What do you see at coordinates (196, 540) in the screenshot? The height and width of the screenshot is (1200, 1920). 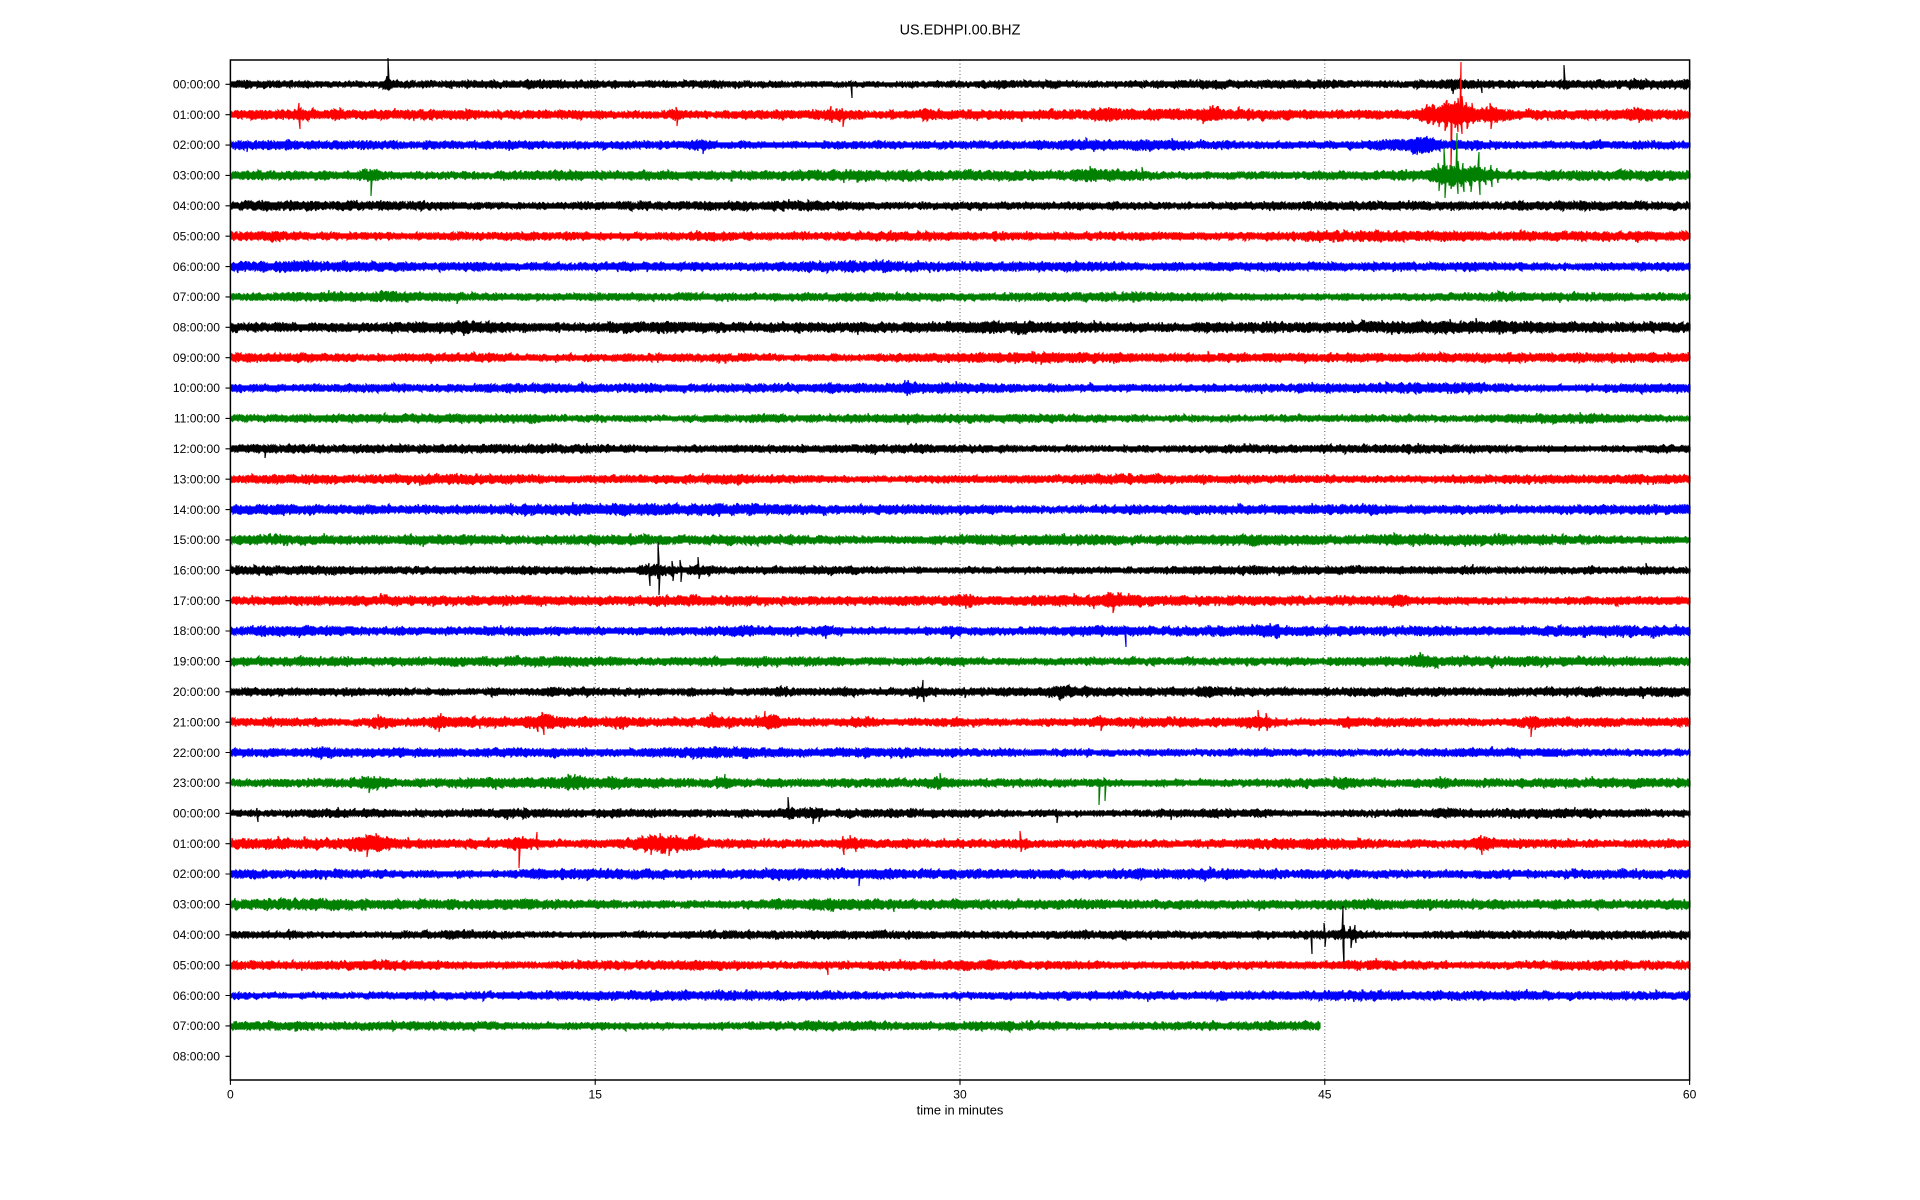 I see `svg-text: 15:00:00` at bounding box center [196, 540].